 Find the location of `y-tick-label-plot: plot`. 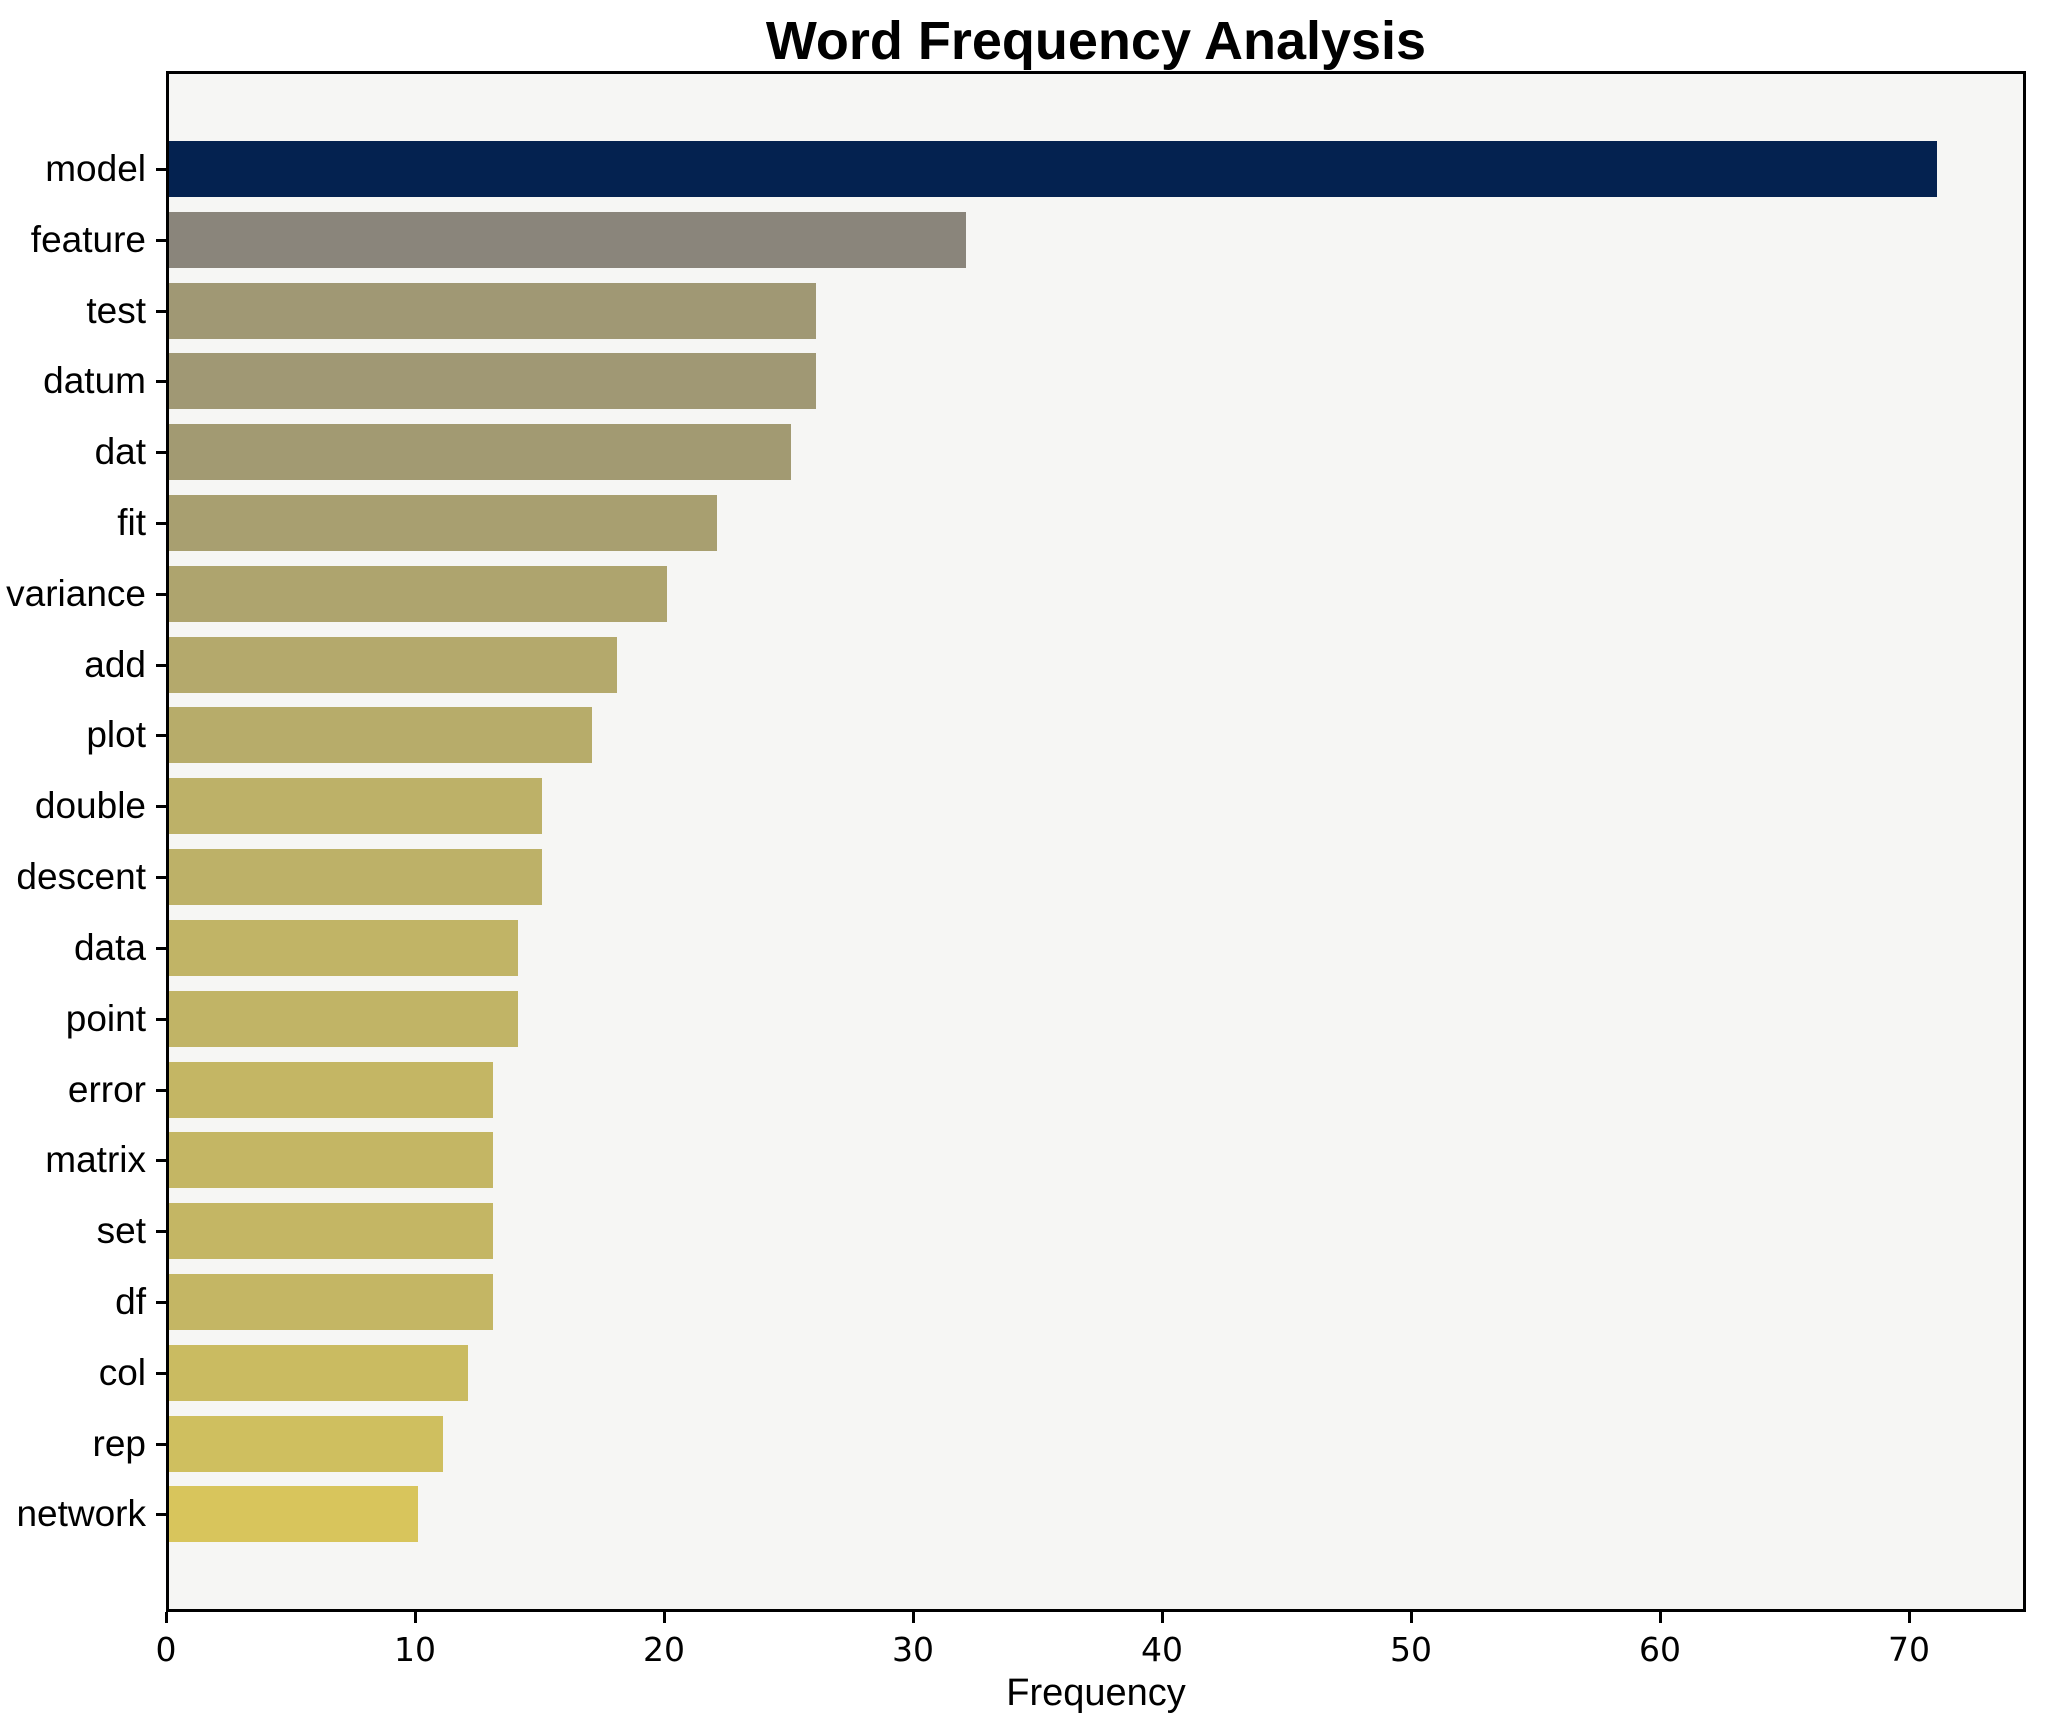

y-tick-label-plot: plot is located at coordinates (116, 735).